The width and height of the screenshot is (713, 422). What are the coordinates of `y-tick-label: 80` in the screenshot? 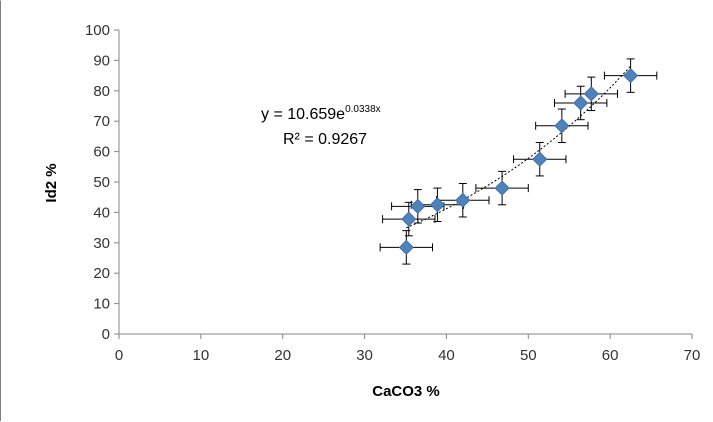 It's located at (101, 91).